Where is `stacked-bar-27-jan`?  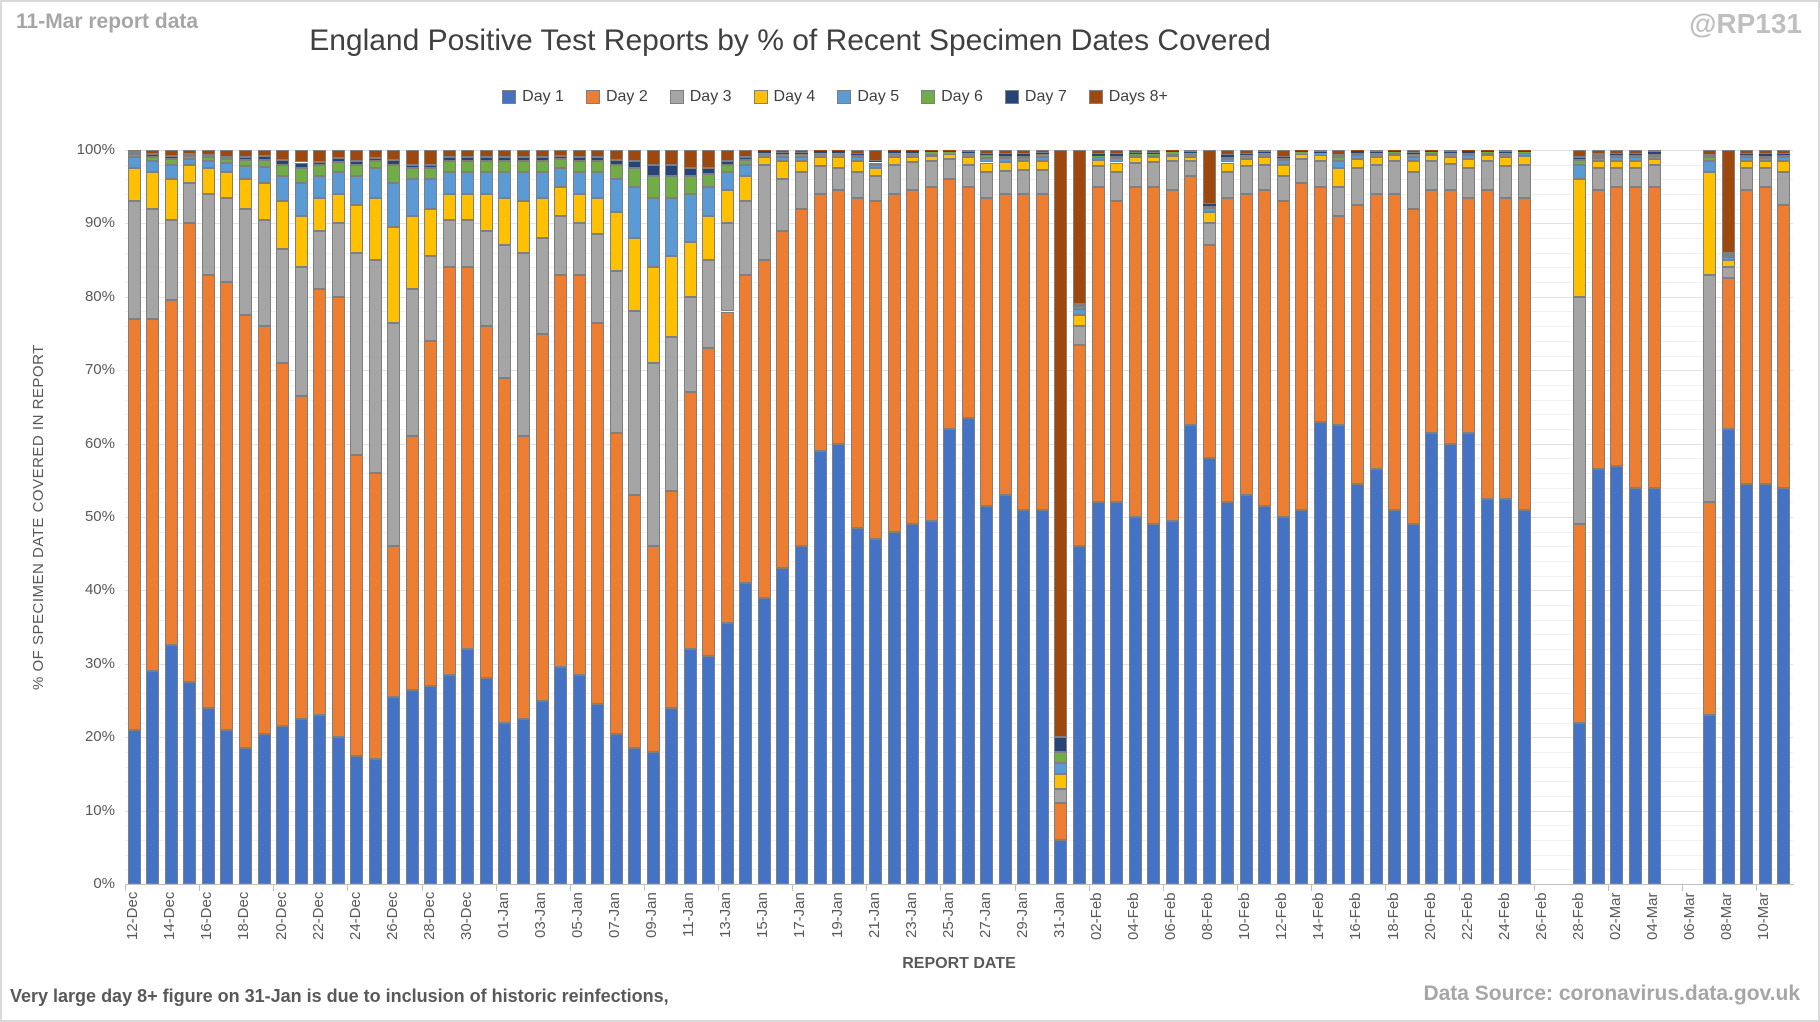
stacked-bar-27-jan is located at coordinates (987, 517).